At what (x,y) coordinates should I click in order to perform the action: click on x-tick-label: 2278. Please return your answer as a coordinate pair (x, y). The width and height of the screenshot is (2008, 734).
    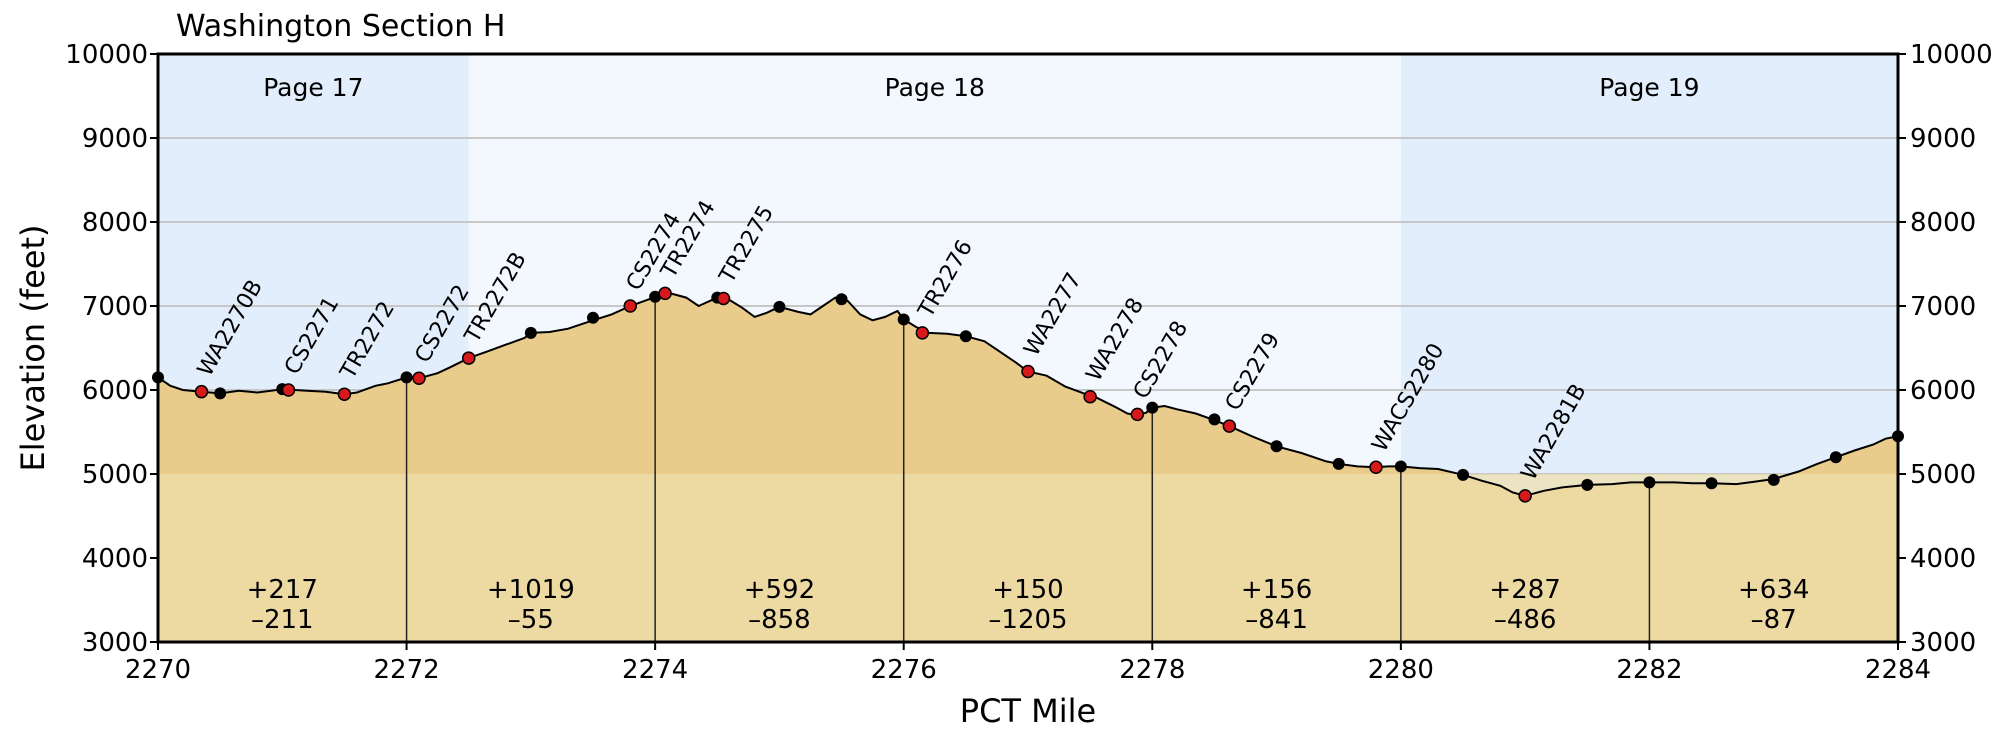
    Looking at the image, I should click on (1152, 670).